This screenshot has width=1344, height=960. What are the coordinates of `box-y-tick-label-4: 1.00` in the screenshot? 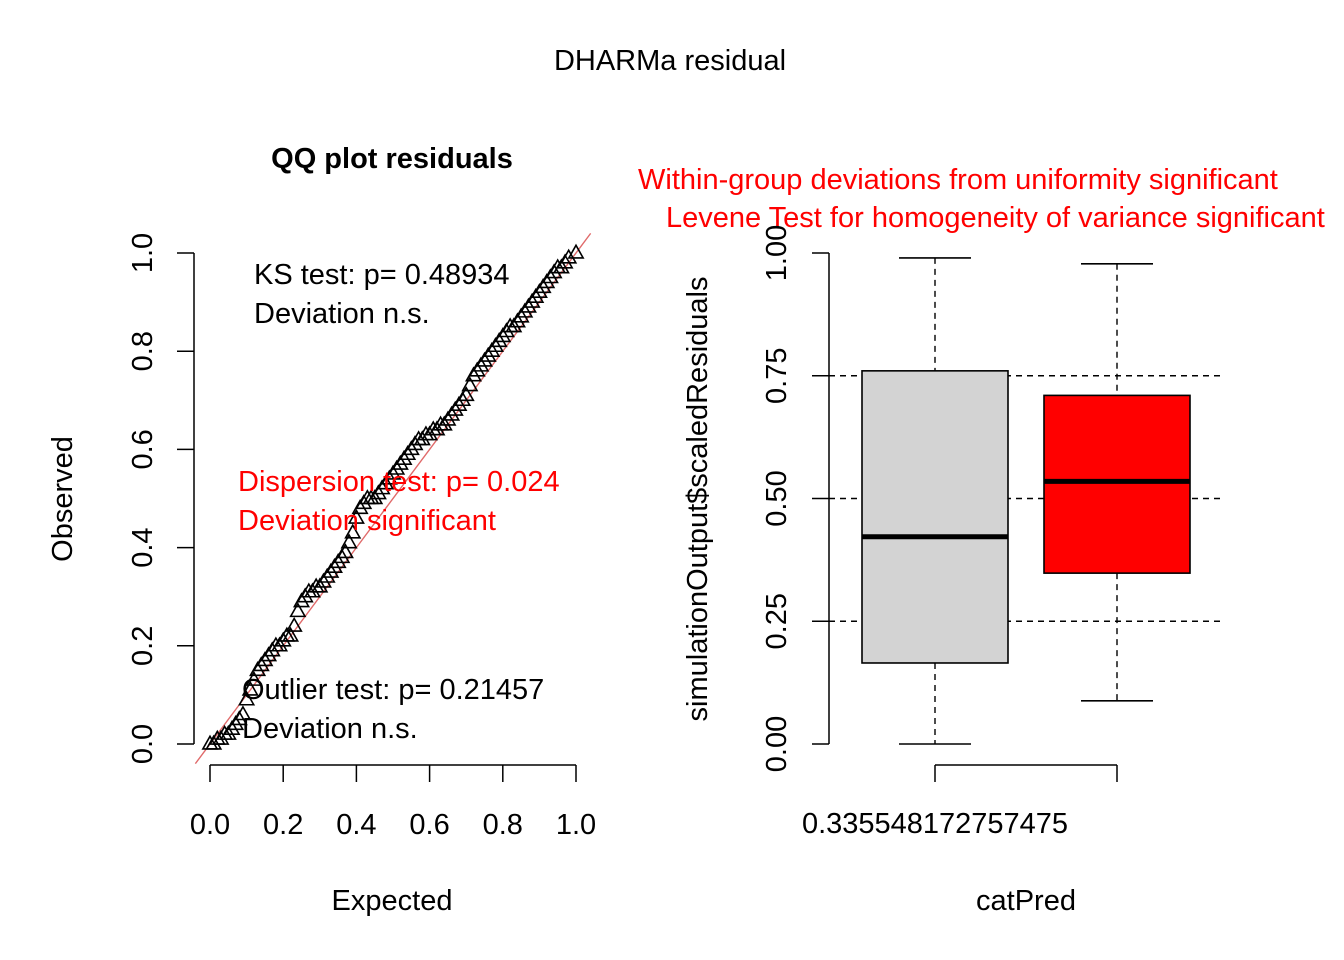 It's located at (777, 253).